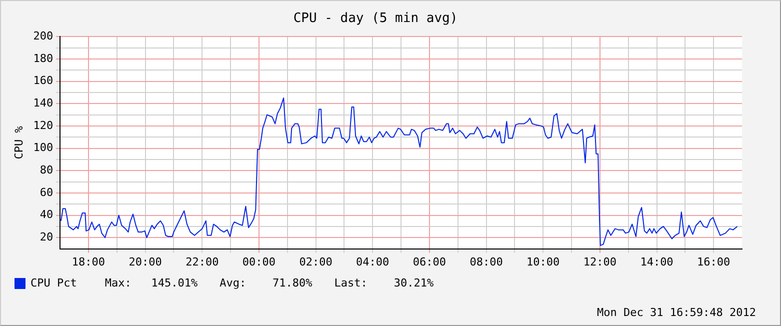 The height and width of the screenshot is (326, 781). I want to click on y-tick-label: 160, so click(43, 81).